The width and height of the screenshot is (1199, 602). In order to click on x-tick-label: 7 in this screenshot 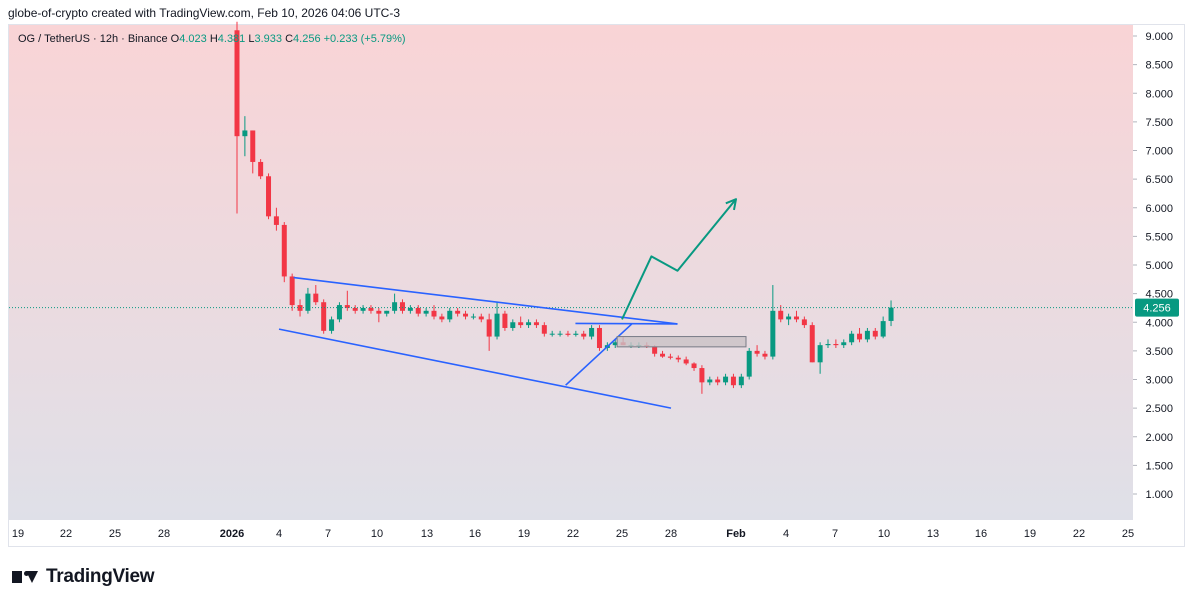, I will do `click(328, 534)`.